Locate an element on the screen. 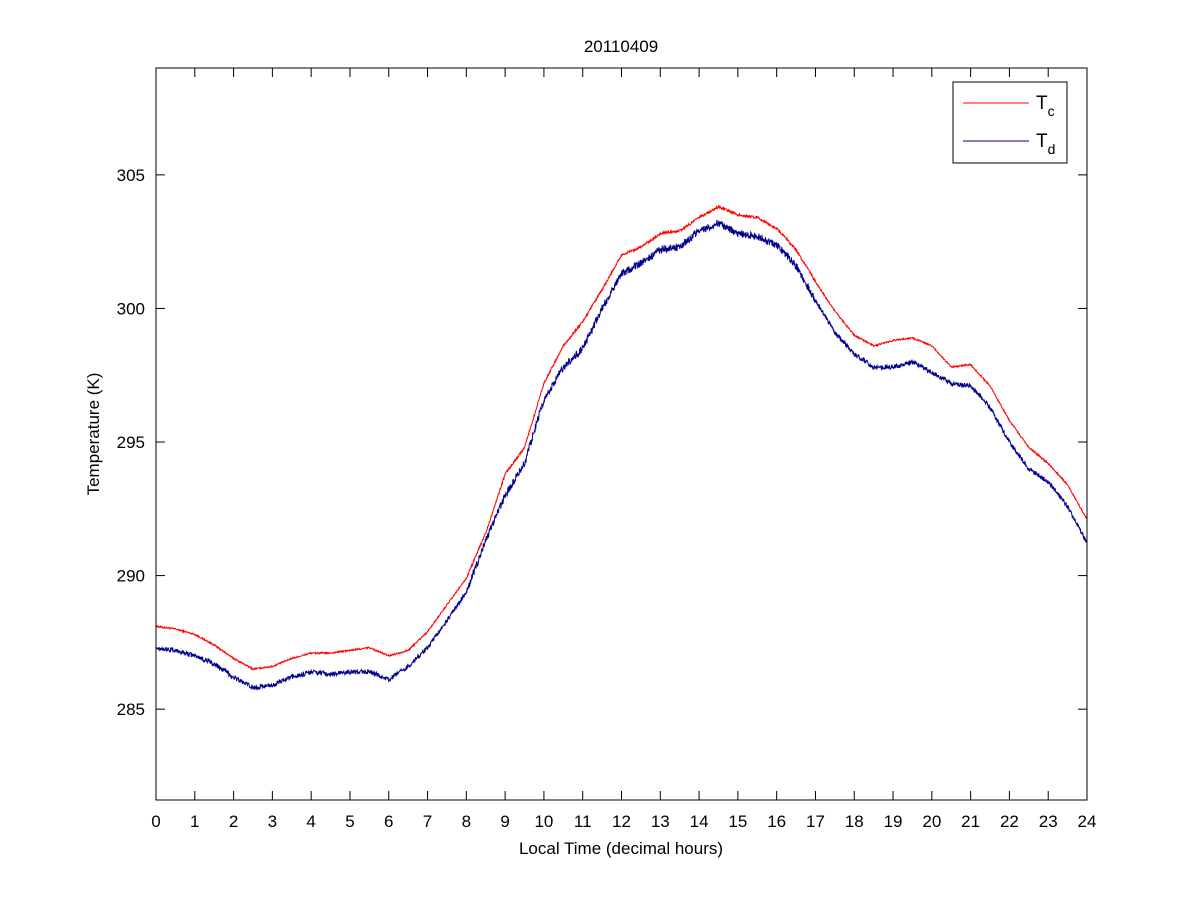  x-tick-label: 5 is located at coordinates (349, 821).